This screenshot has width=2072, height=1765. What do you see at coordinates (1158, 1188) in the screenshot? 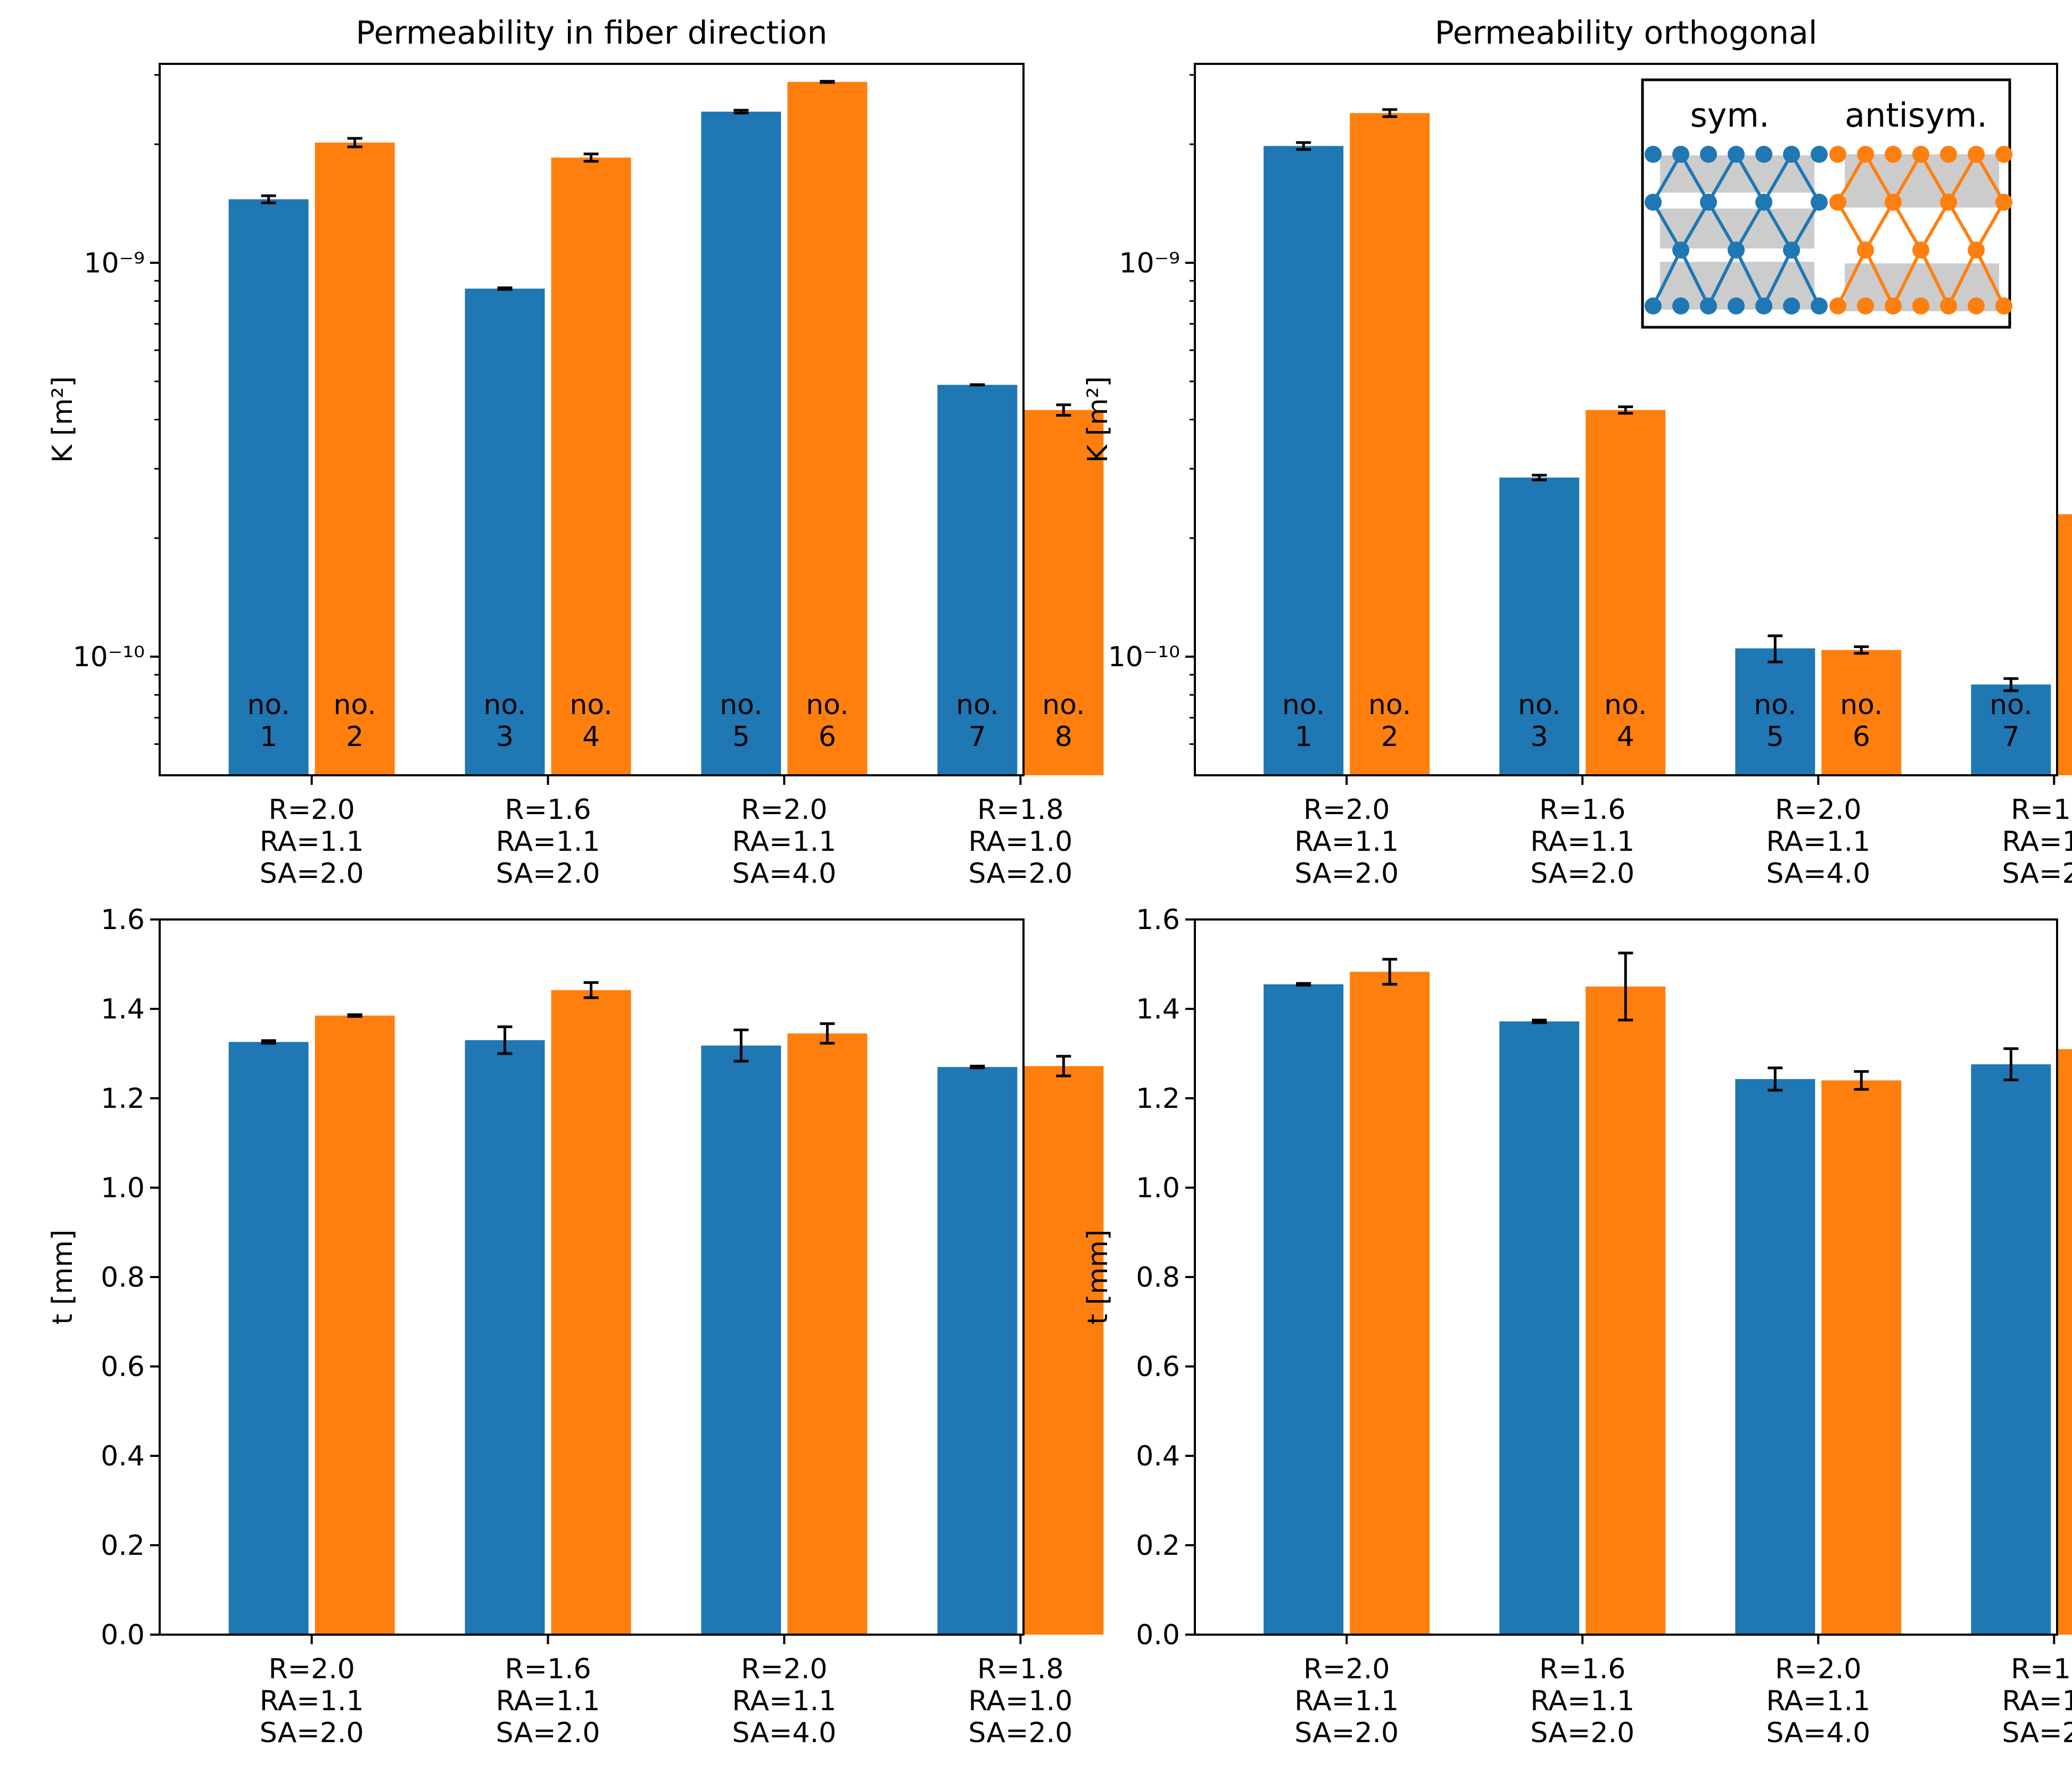
I see `y-tick-label: 1.0` at bounding box center [1158, 1188].